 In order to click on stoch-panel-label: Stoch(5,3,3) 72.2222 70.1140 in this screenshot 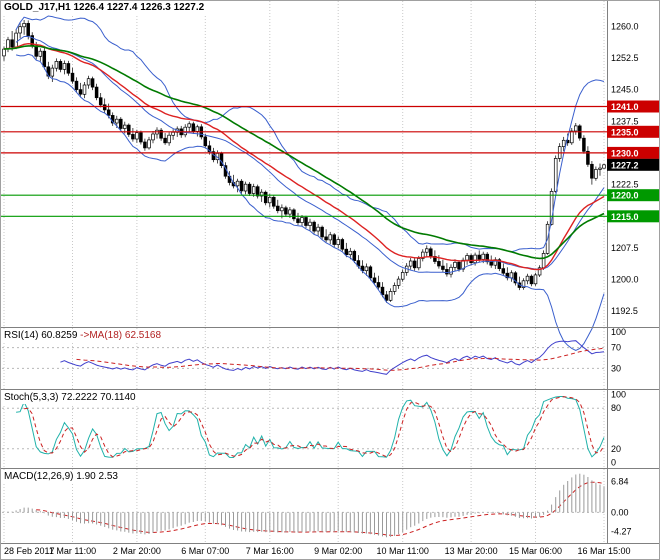, I will do `click(70, 397)`.